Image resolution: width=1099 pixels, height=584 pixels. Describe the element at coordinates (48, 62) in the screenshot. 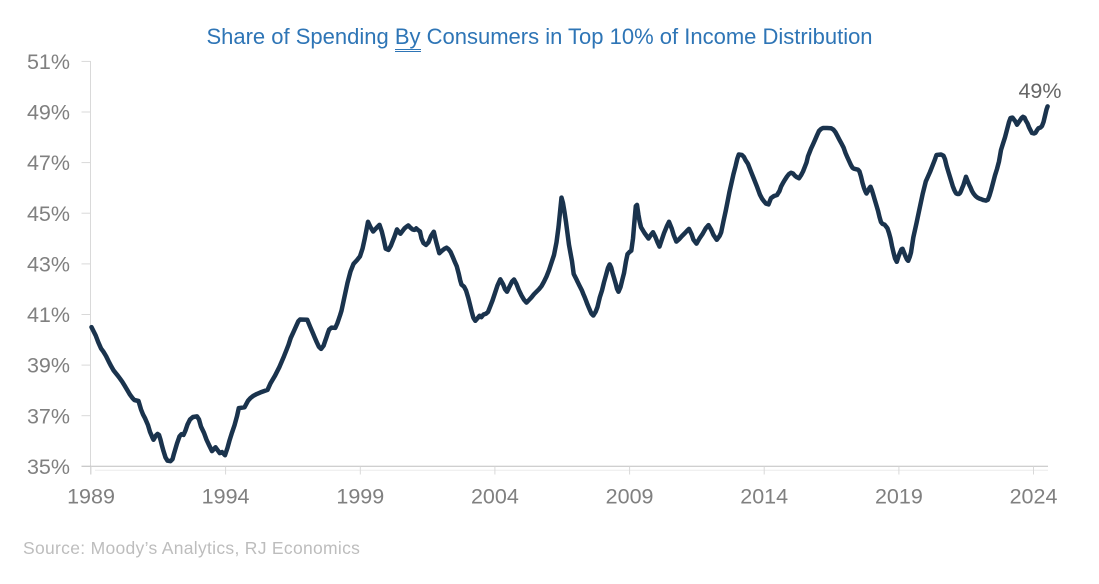

I see `svg-text: 51%` at that location.